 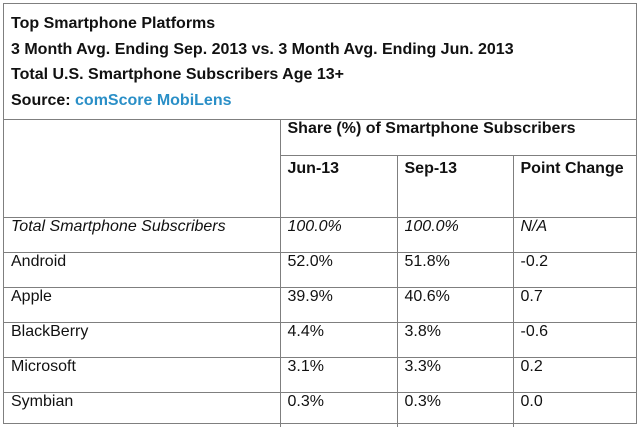 What do you see at coordinates (455, 234) in the screenshot?
I see `total-row-sep: 100.0%` at bounding box center [455, 234].